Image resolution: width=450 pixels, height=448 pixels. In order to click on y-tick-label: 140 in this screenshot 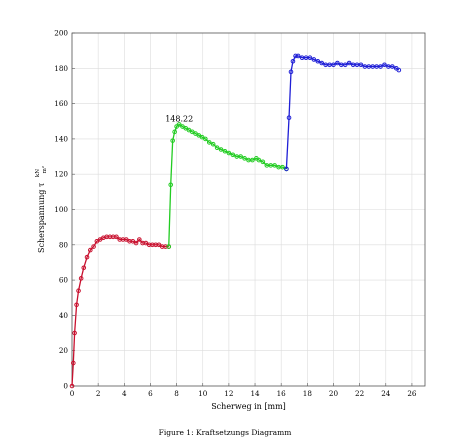, I will do `click(61, 138)`.